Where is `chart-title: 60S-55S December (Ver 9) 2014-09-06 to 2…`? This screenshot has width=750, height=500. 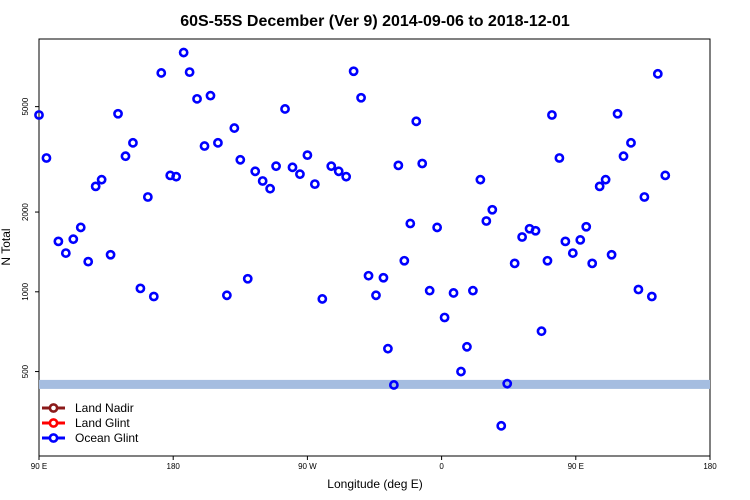 chart-title: 60S-55S December (Ver 9) 2014-09-06 to 2… is located at coordinates (375, 21).